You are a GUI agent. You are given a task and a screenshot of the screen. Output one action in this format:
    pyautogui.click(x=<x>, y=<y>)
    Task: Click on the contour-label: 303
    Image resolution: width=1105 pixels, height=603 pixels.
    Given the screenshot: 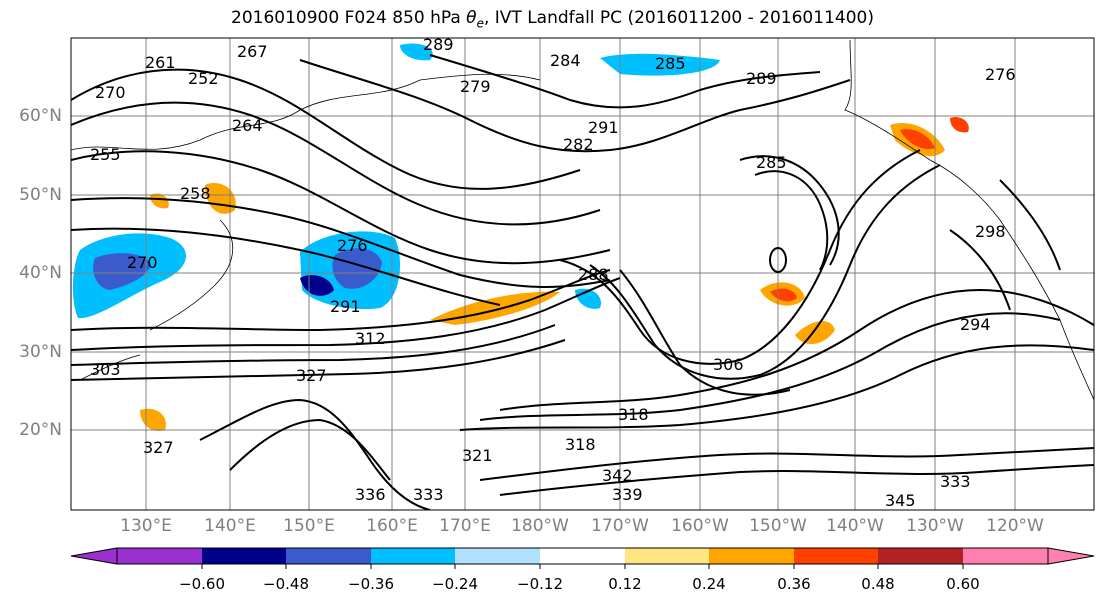 What is the action you would take?
    pyautogui.click(x=105, y=369)
    